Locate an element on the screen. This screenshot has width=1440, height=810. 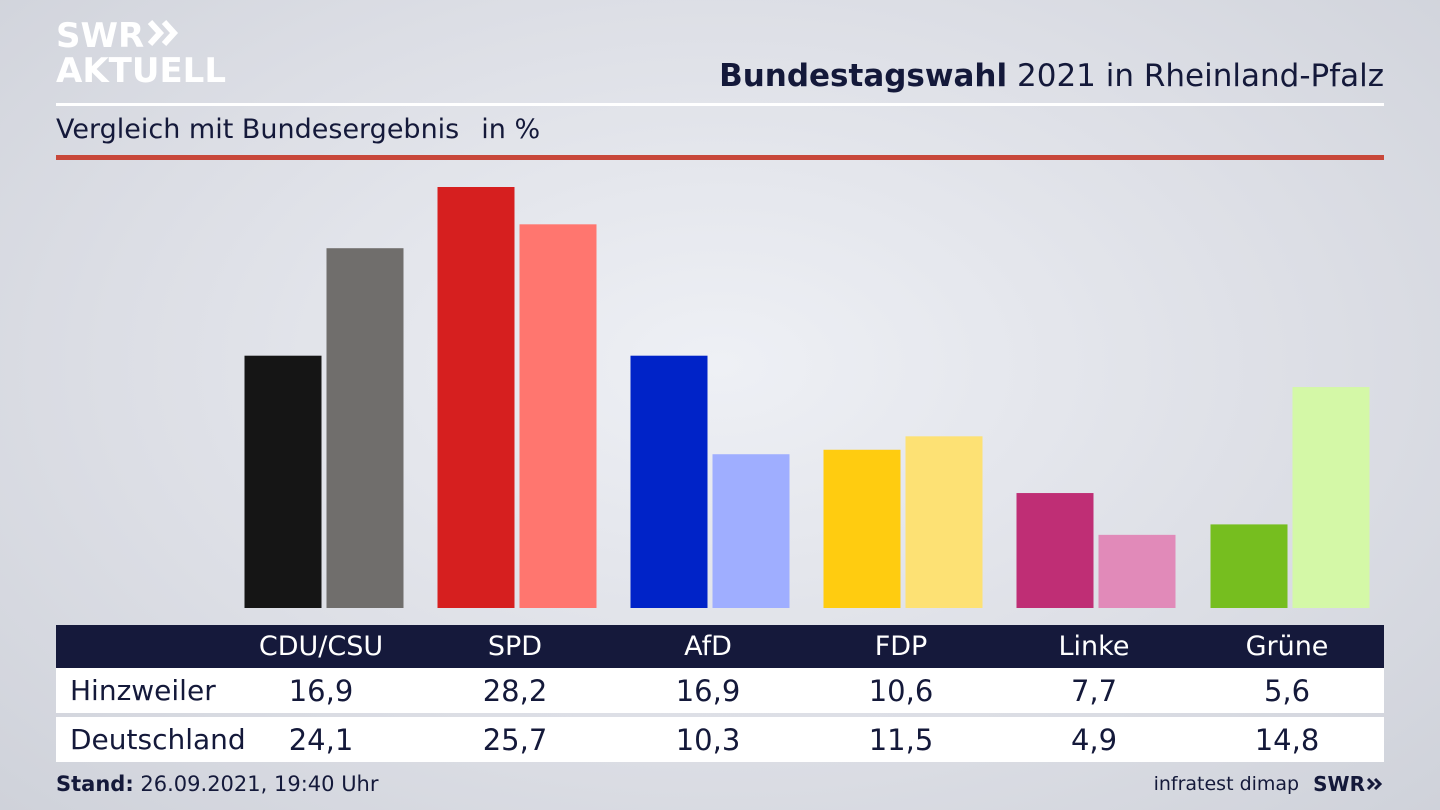
source-credit: infratest dimap SWR is located at coordinates (1269, 784).